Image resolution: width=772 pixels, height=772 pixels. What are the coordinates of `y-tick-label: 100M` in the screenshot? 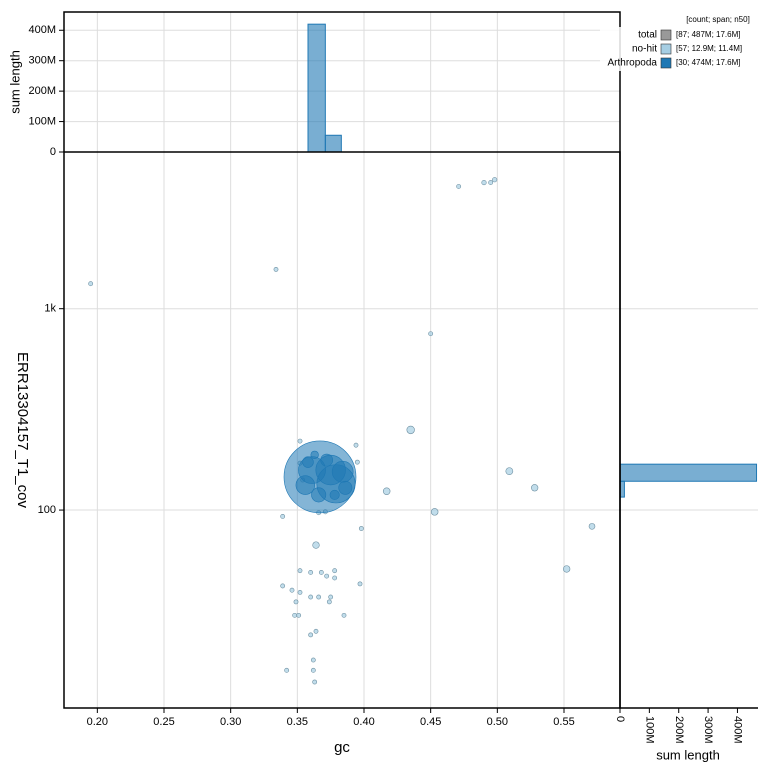 It's located at (42, 121).